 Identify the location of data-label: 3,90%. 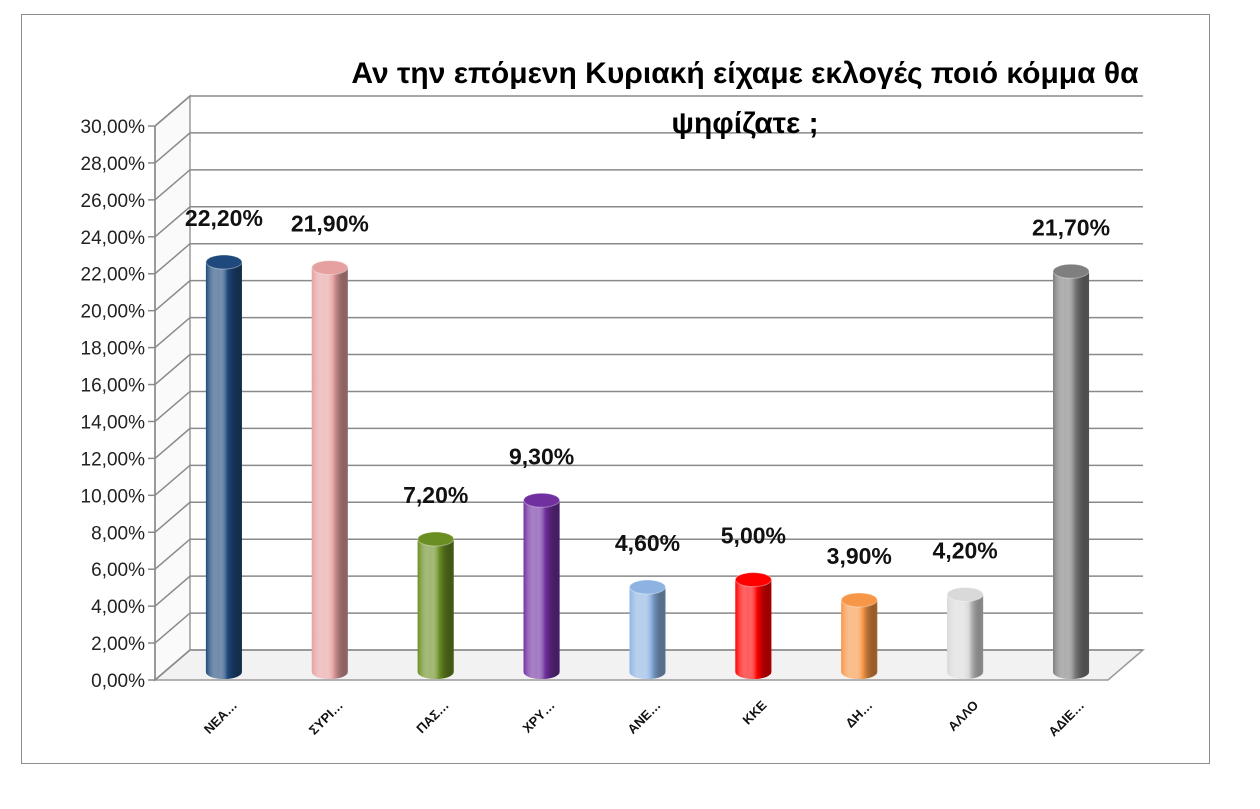
(859, 556).